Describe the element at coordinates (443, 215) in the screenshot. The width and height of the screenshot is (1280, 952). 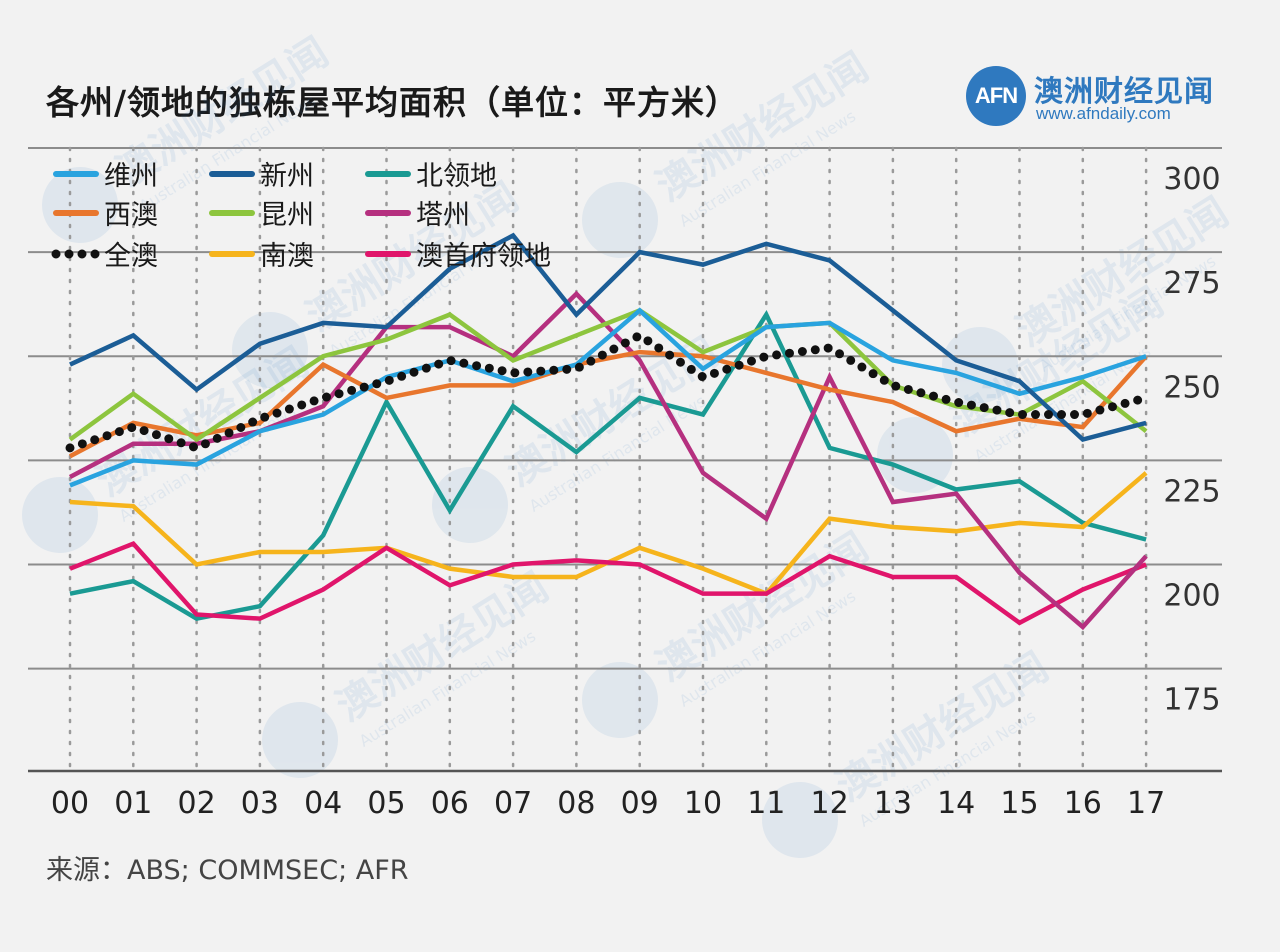
I see `legend-label: 塔州` at that location.